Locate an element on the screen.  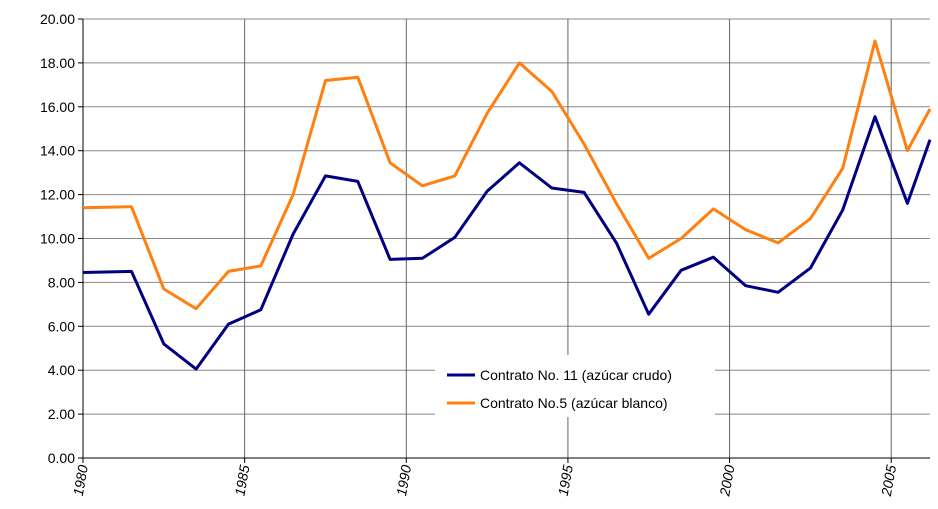
x-tick-label: 2000 is located at coordinates (726, 481).